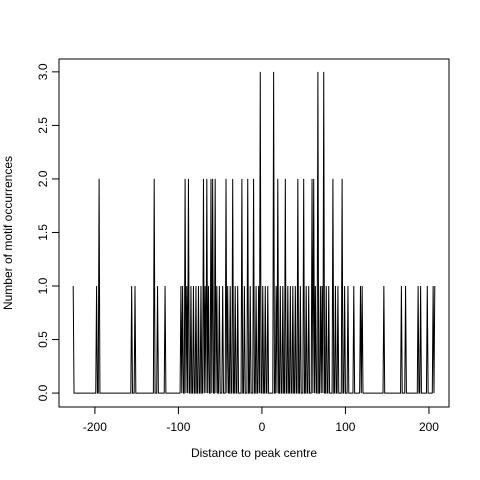  What do you see at coordinates (429, 427) in the screenshot?
I see `x-tick-label: 200` at bounding box center [429, 427].